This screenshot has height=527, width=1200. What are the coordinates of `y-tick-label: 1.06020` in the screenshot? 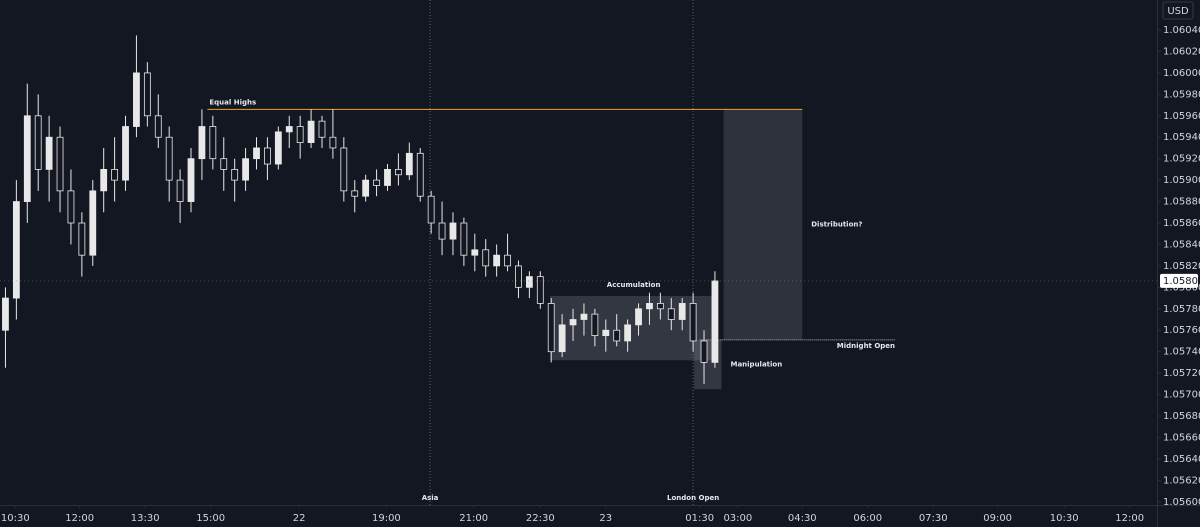 It's located at (1181, 51).